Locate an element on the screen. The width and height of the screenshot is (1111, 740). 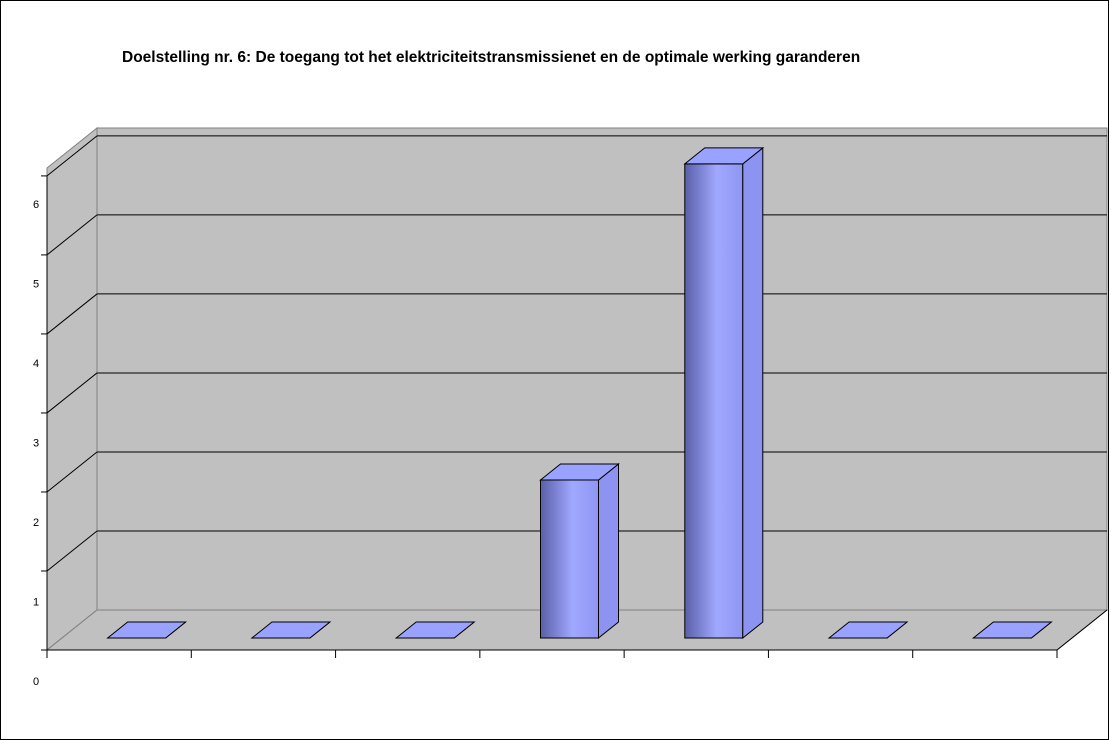
y-tick-label: 0 is located at coordinates (36, 682).